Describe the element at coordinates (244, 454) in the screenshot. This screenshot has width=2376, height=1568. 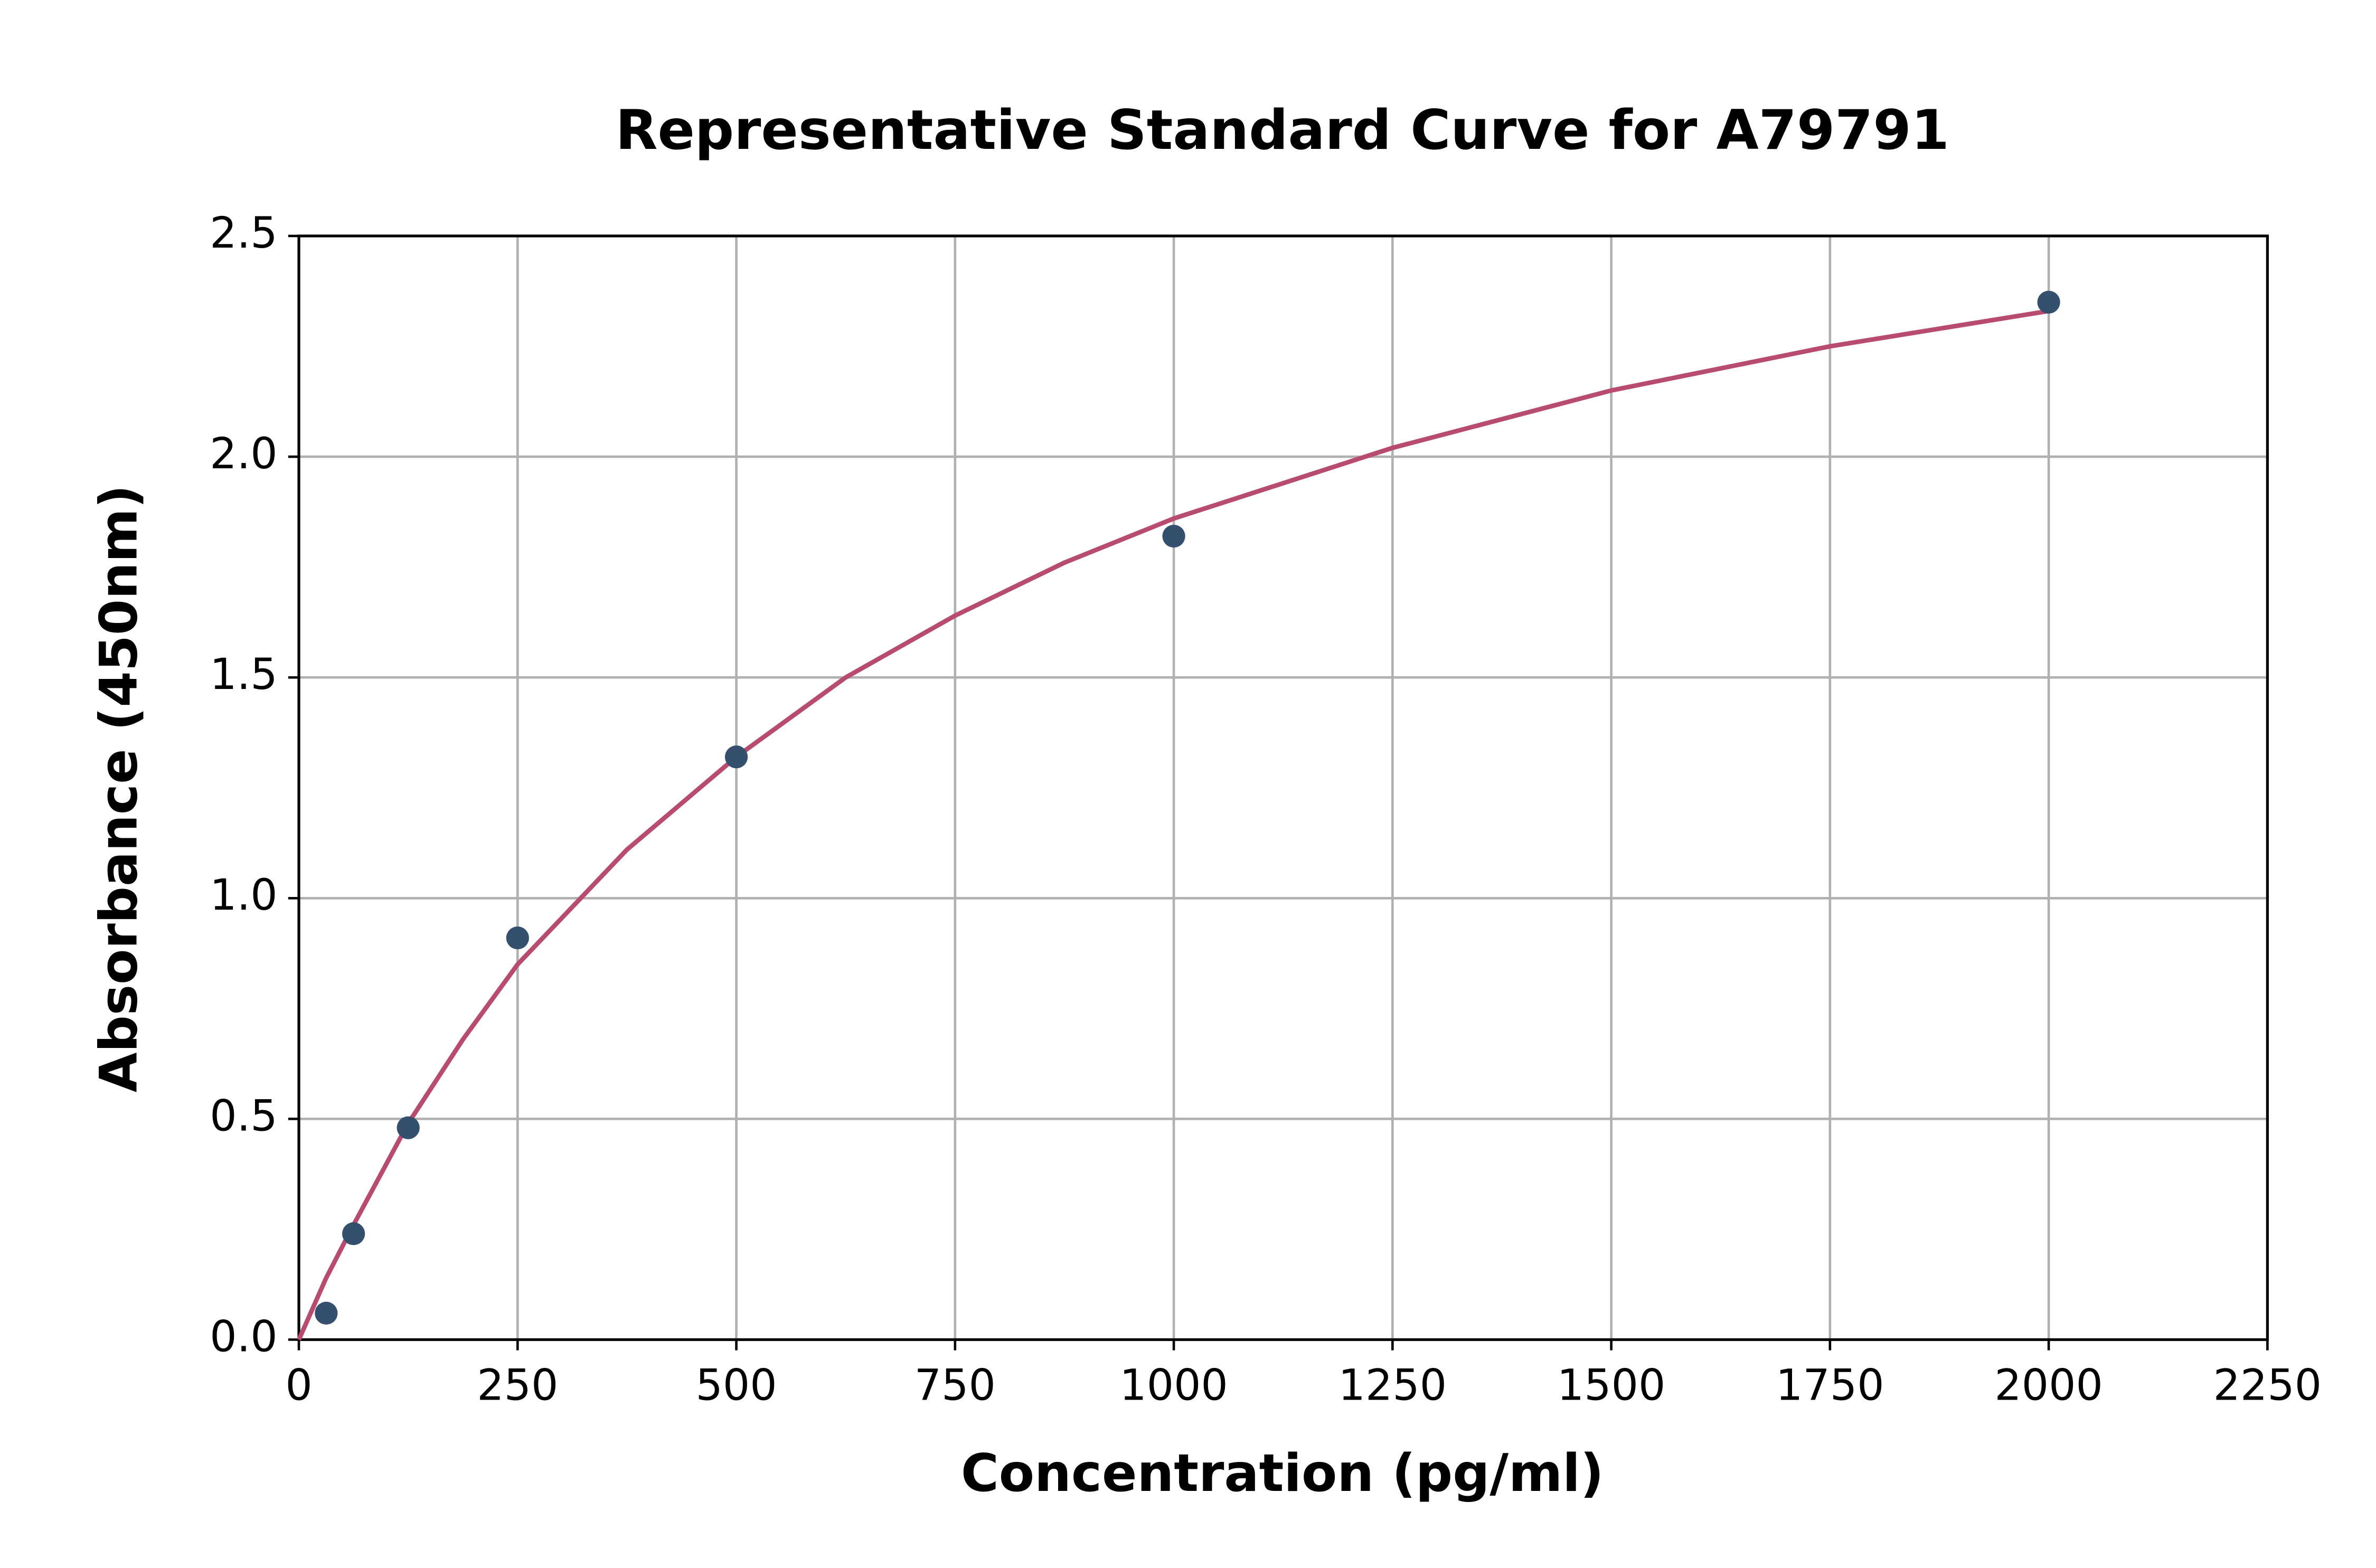
I see `y-tick-label: 2.0` at that location.